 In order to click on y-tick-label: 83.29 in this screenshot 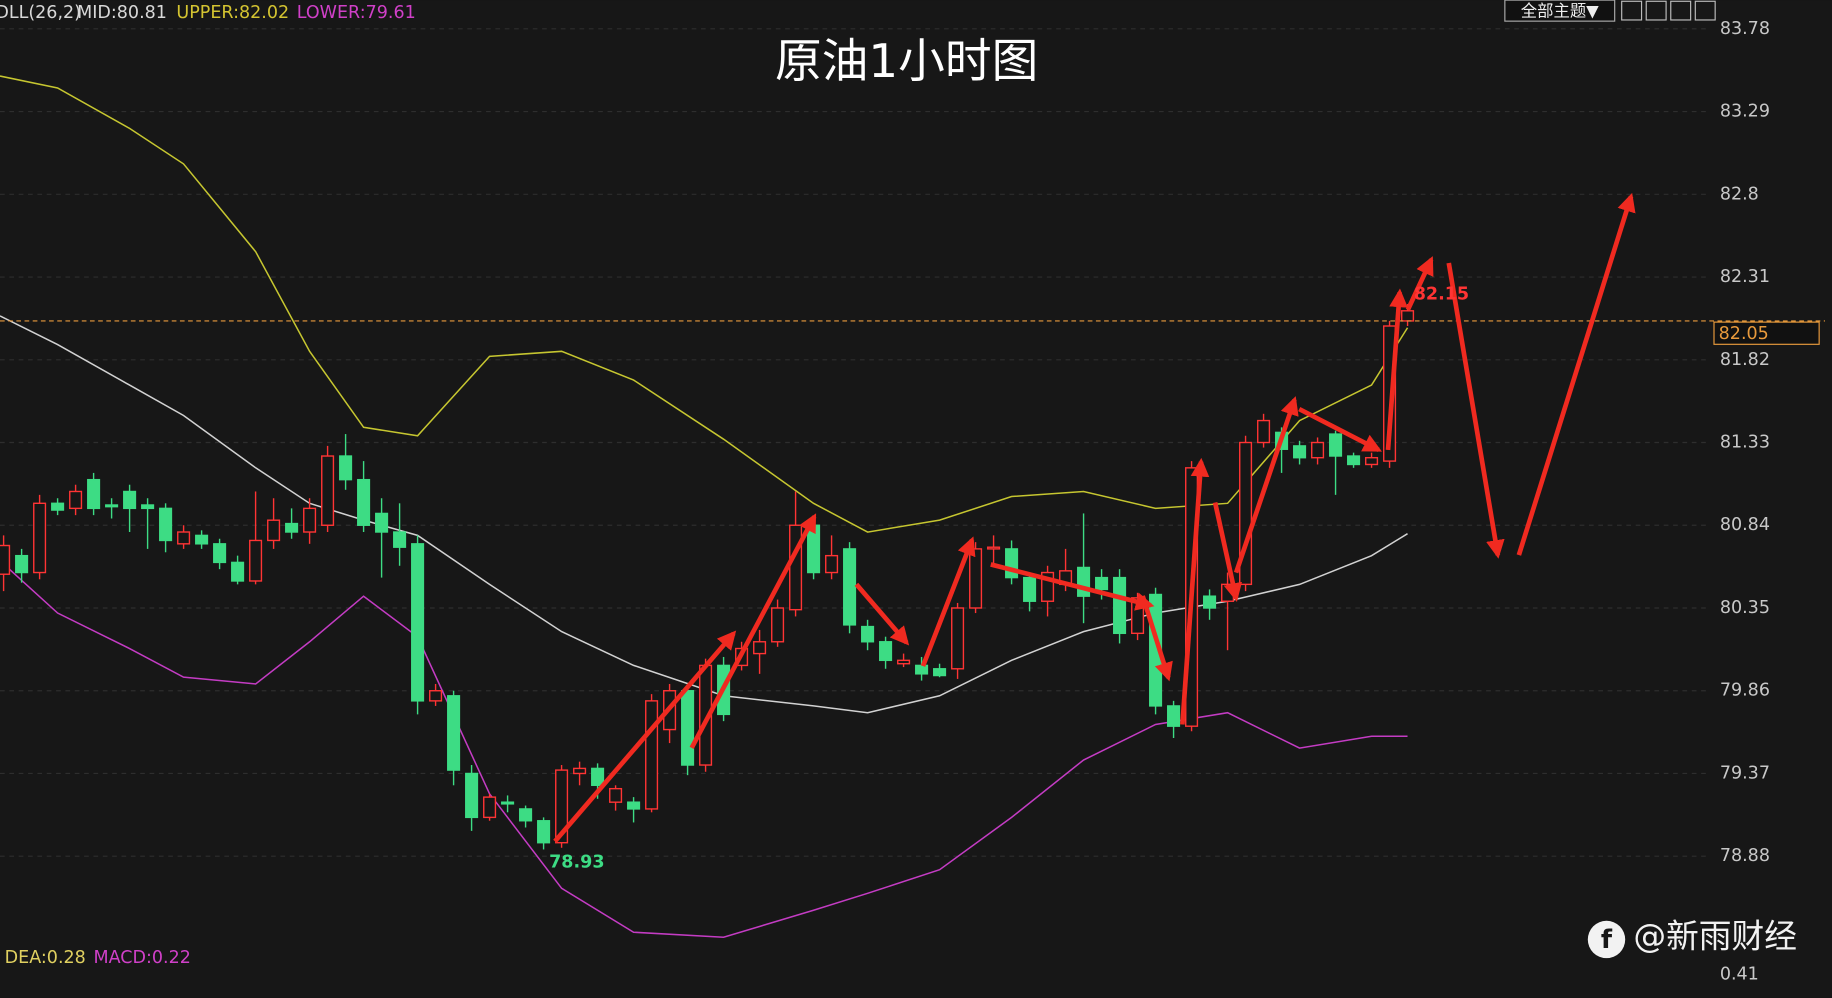, I will do `click(1745, 112)`.